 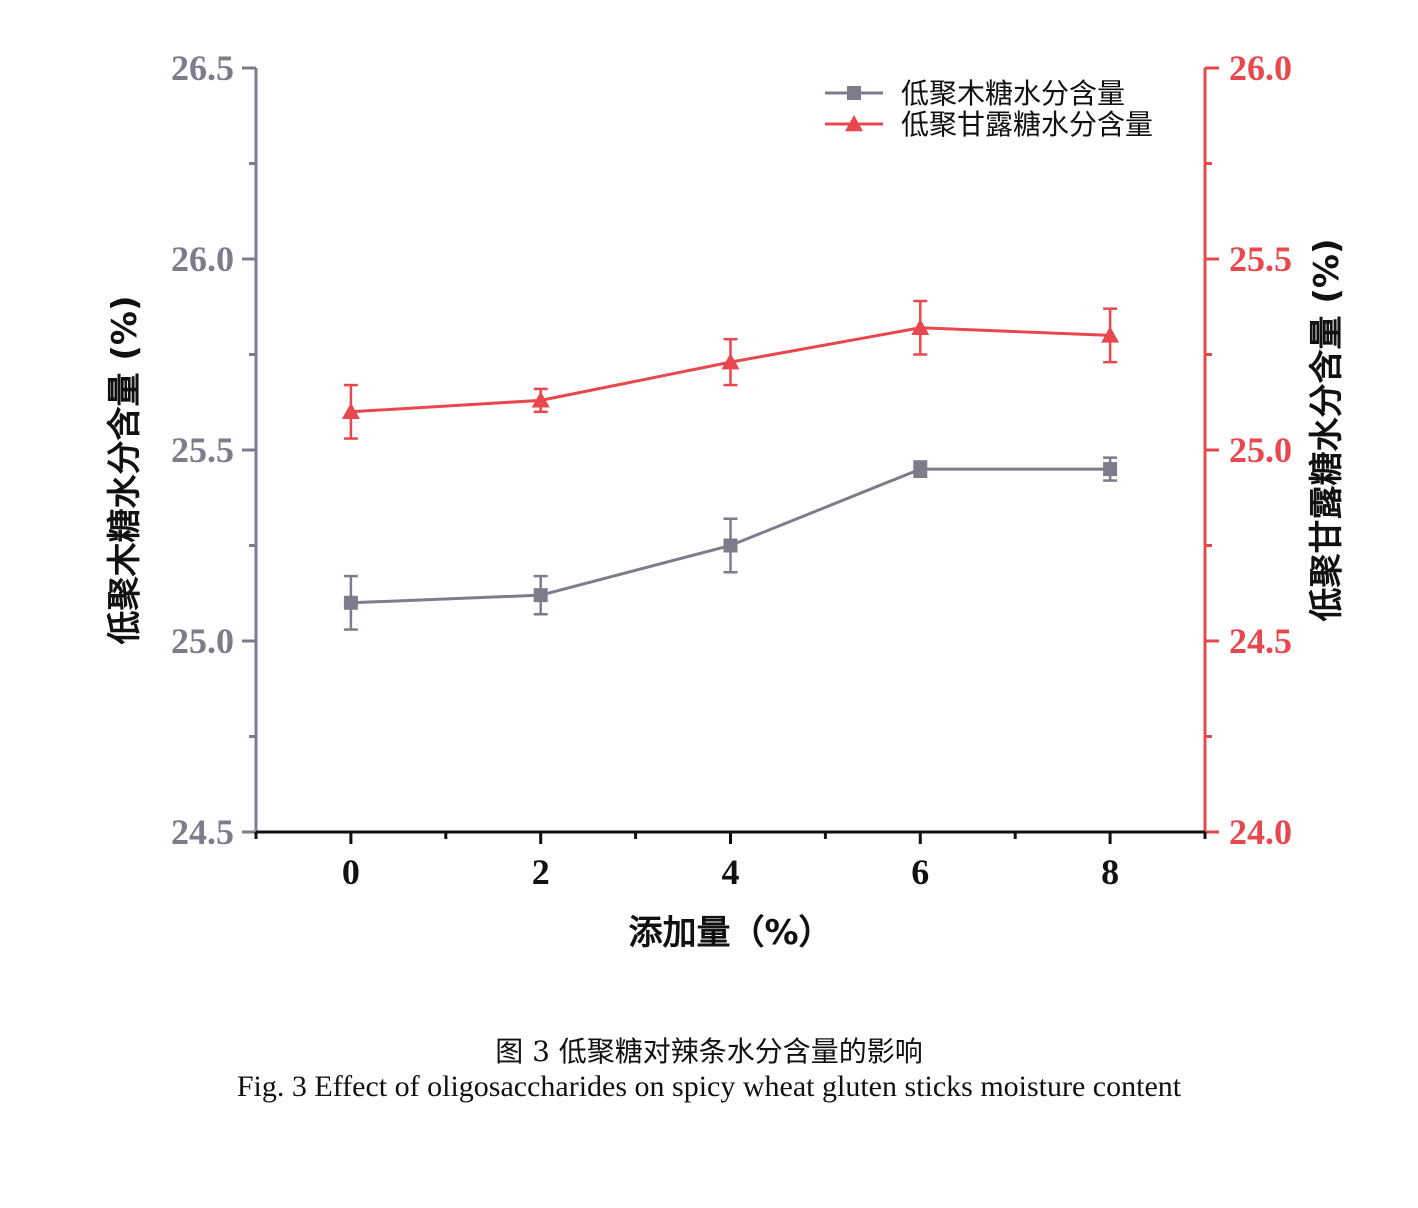 I want to click on right-tick-label: 24.5, so click(x=1260, y=641).